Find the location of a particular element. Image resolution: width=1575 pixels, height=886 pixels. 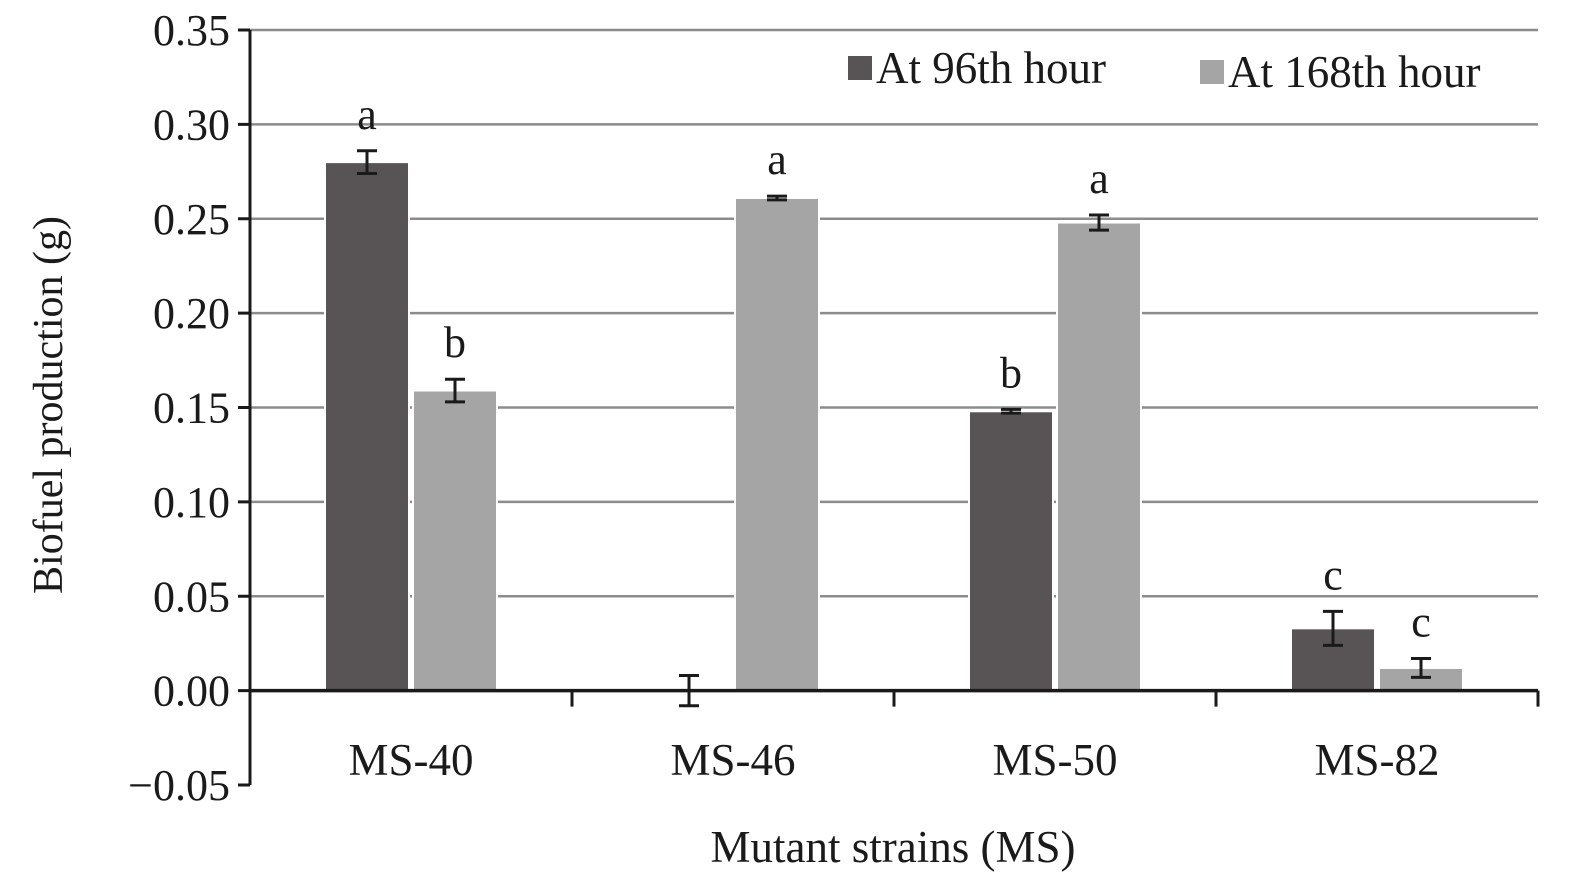

x-axis-title: Mutant strains (MS) is located at coordinates (893, 847).